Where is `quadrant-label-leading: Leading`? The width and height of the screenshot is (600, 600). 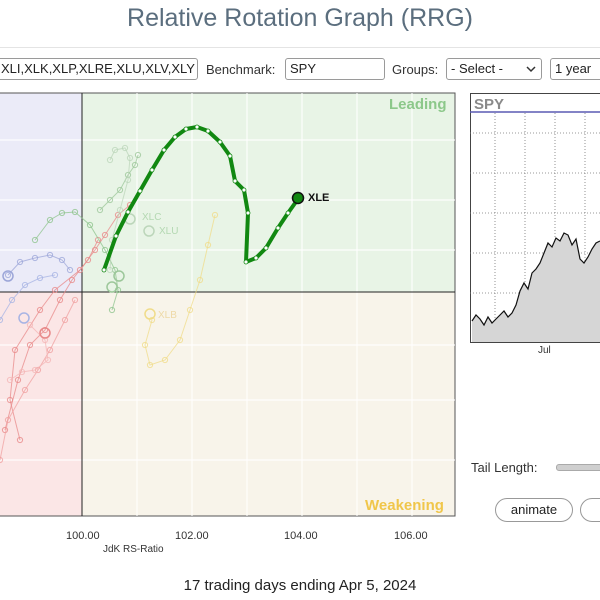
quadrant-label-leading: Leading is located at coordinates (418, 104).